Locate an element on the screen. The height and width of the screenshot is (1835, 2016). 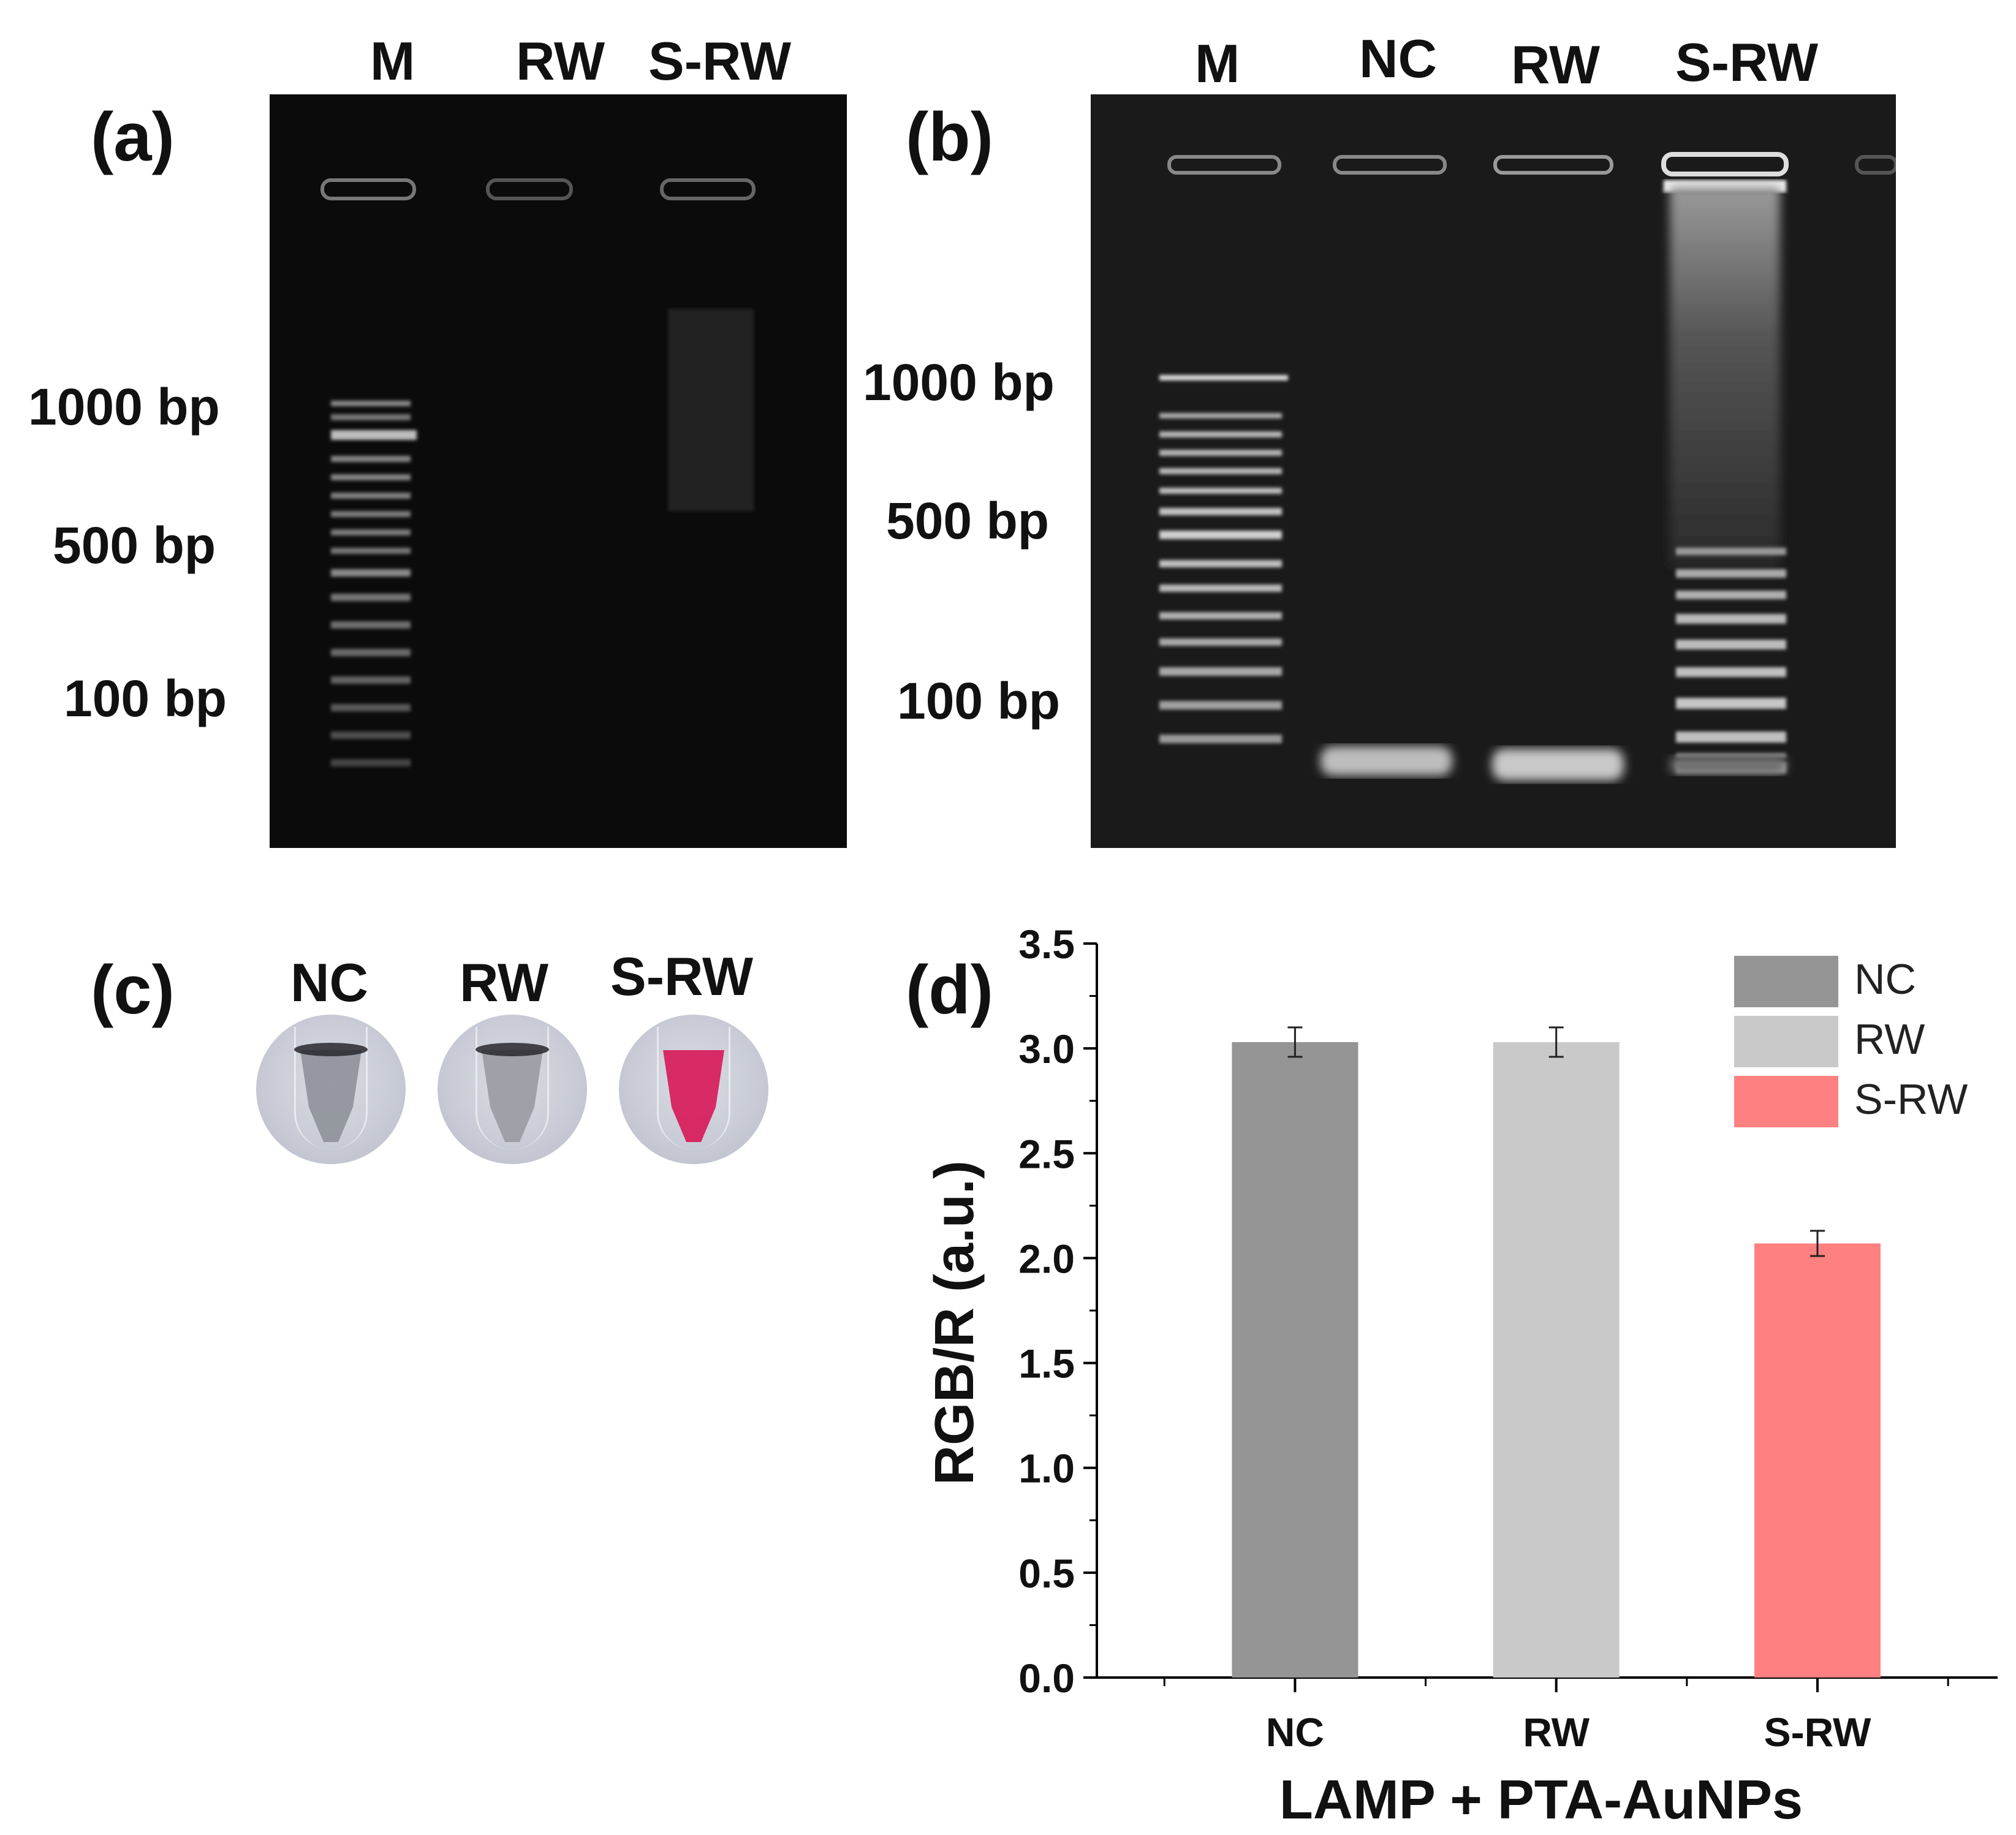
panel-b-marker-100: 100 bp is located at coordinates (979, 701).